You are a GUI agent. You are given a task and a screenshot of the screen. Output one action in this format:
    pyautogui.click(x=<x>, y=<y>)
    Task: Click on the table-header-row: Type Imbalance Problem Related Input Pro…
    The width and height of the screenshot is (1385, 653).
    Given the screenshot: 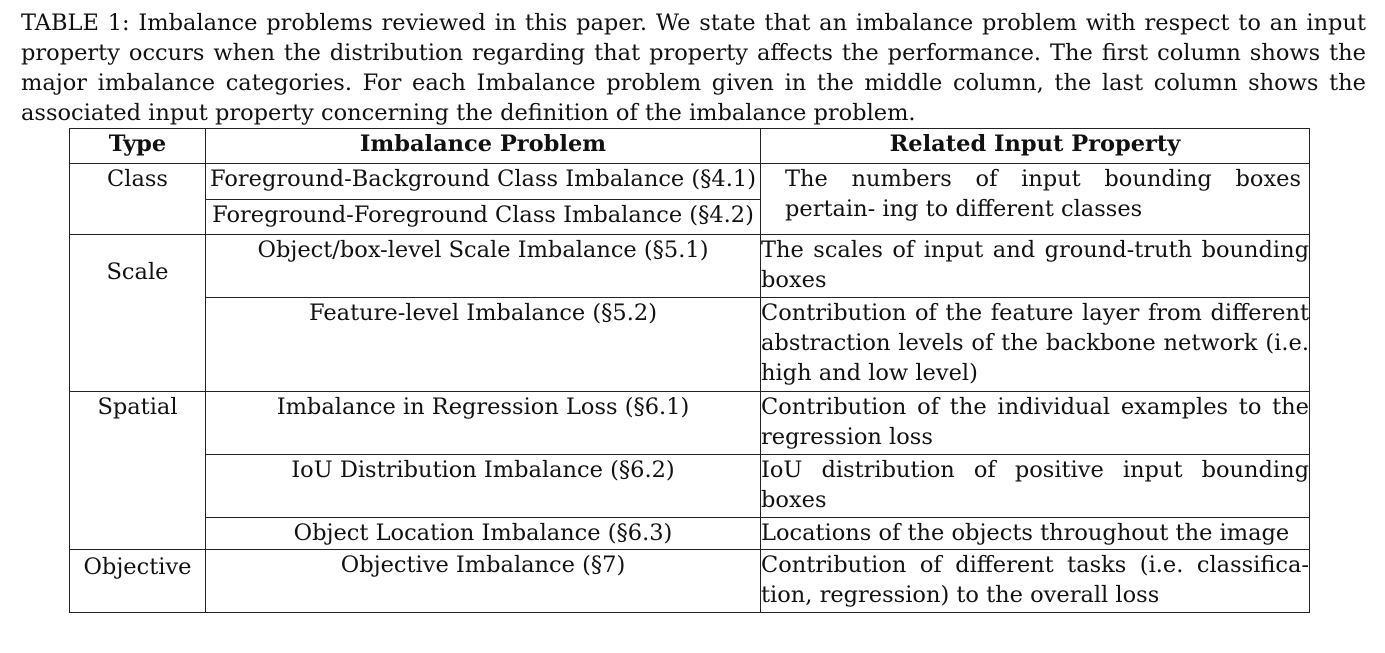 What is the action you would take?
    pyautogui.click(x=689, y=146)
    